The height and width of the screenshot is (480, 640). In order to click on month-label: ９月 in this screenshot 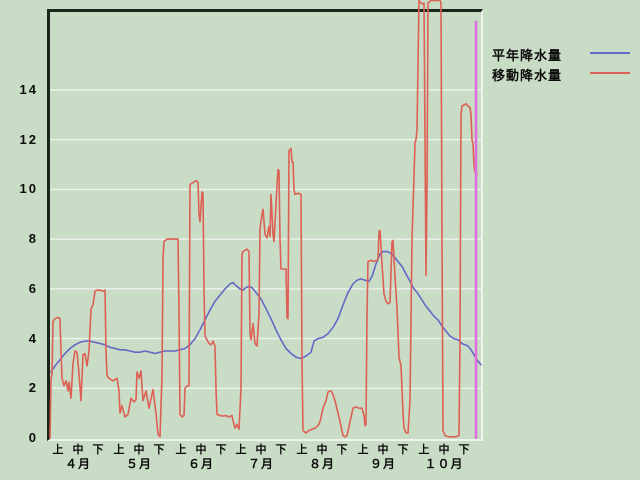, I will do `click(382, 464)`.